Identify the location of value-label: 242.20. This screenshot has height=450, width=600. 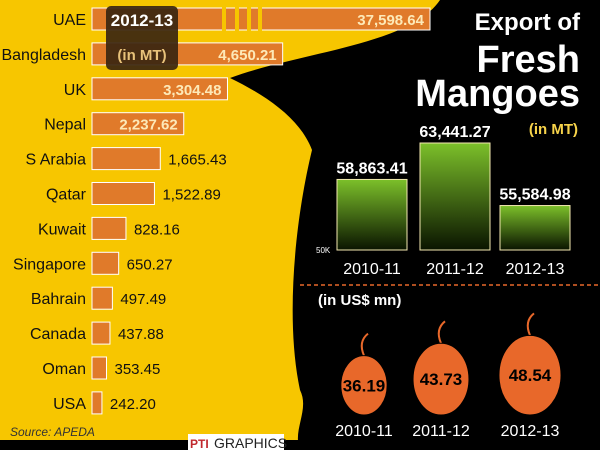
(133, 404).